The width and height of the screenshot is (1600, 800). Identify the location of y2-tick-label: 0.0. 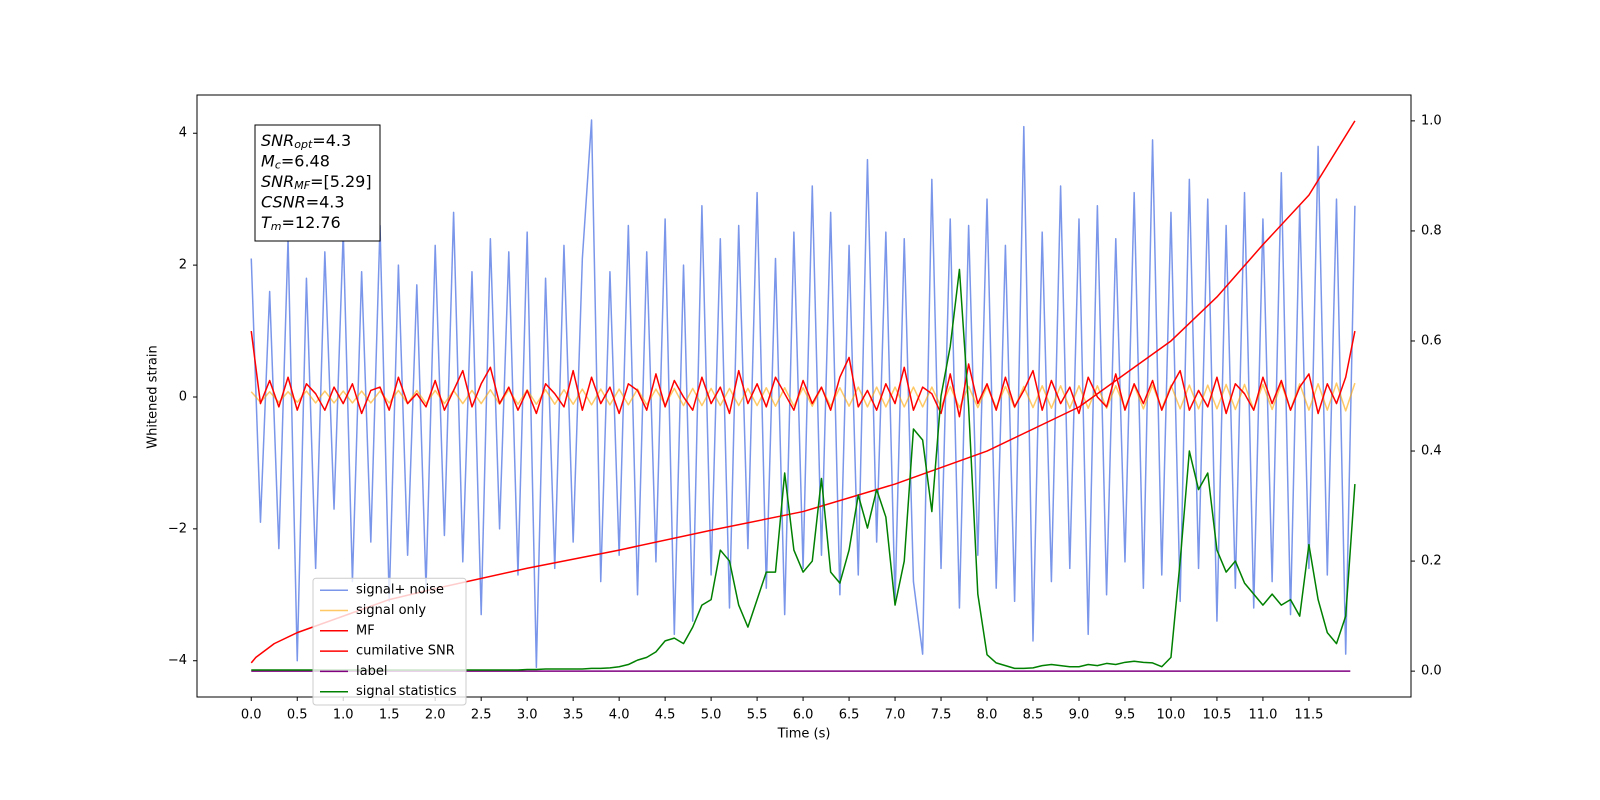
(1431, 671).